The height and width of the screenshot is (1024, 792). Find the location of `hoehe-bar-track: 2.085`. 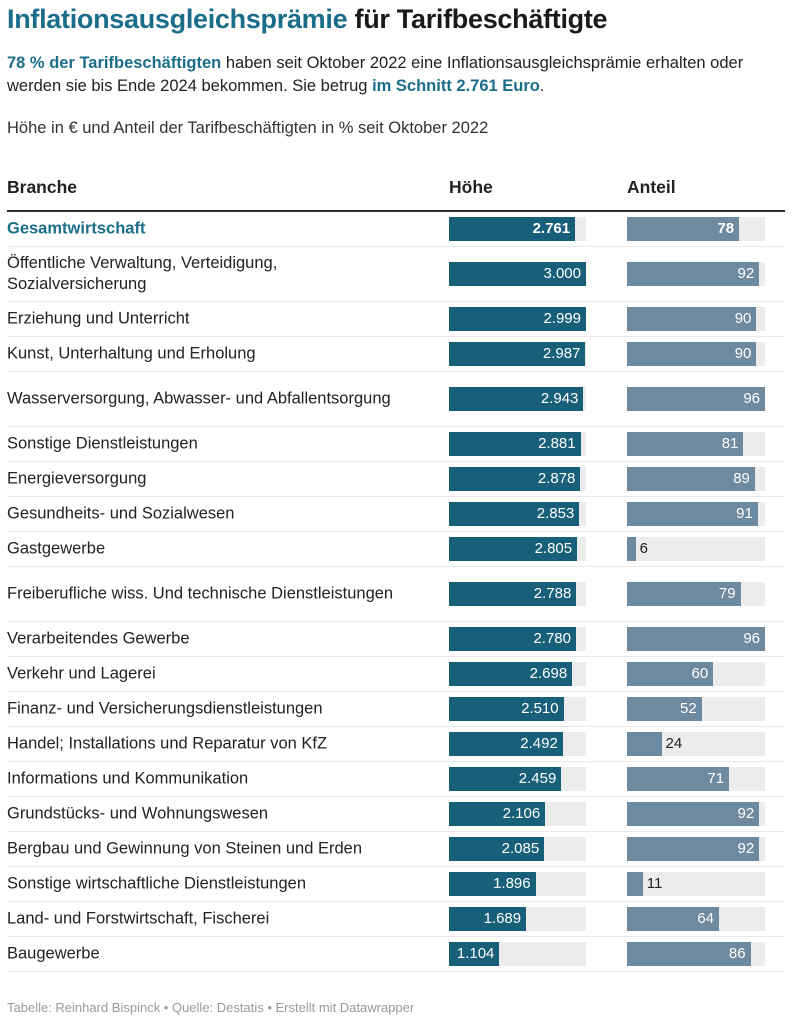

hoehe-bar-track: 2.085 is located at coordinates (517, 849).